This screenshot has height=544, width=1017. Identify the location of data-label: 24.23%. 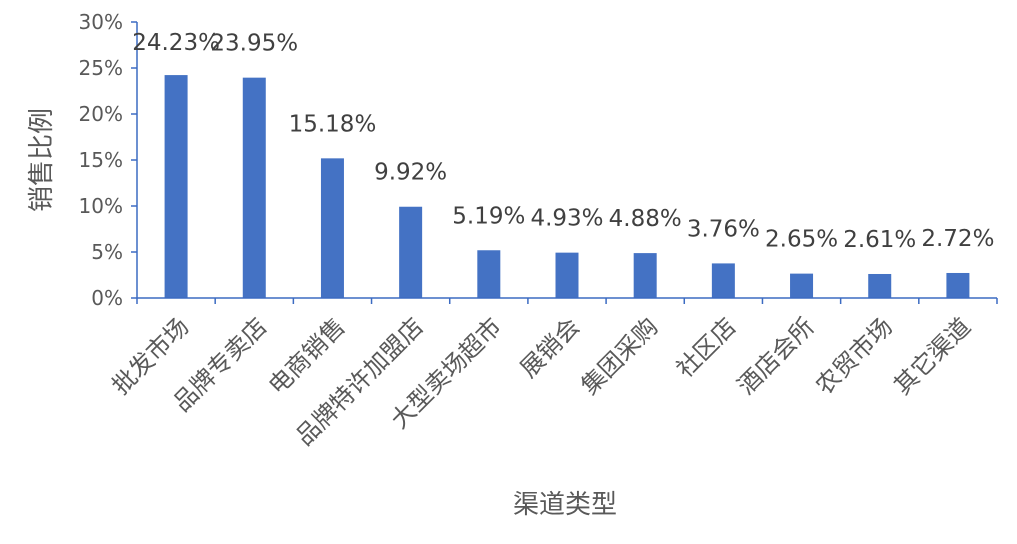
(176, 43).